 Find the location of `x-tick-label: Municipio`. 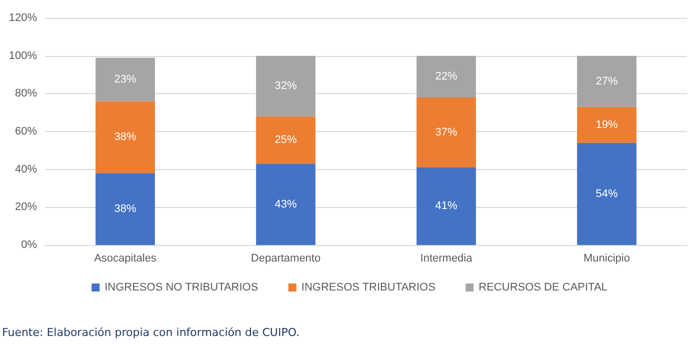

x-tick-label: Municipio is located at coordinates (607, 258).